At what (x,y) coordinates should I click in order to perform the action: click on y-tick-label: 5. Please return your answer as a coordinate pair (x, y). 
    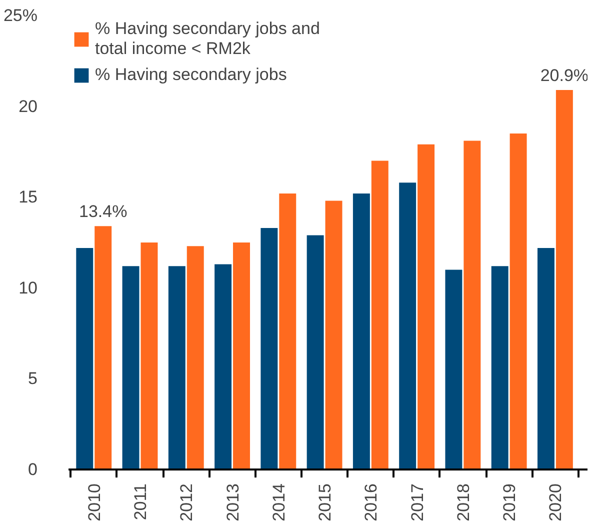
    Looking at the image, I should click on (33, 378).